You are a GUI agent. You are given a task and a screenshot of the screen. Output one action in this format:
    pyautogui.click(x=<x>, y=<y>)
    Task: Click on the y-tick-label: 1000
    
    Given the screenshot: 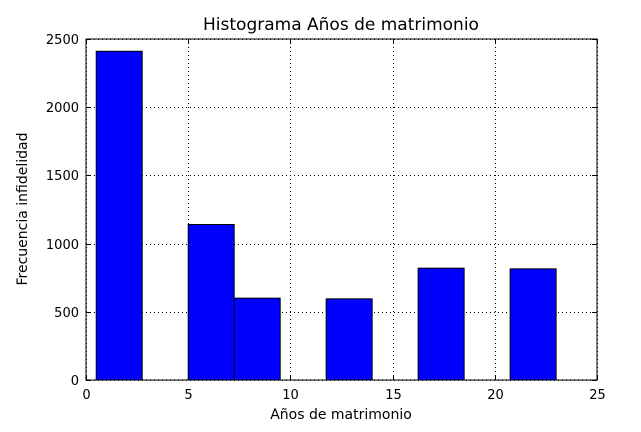 What is the action you would take?
    pyautogui.click(x=62, y=245)
    